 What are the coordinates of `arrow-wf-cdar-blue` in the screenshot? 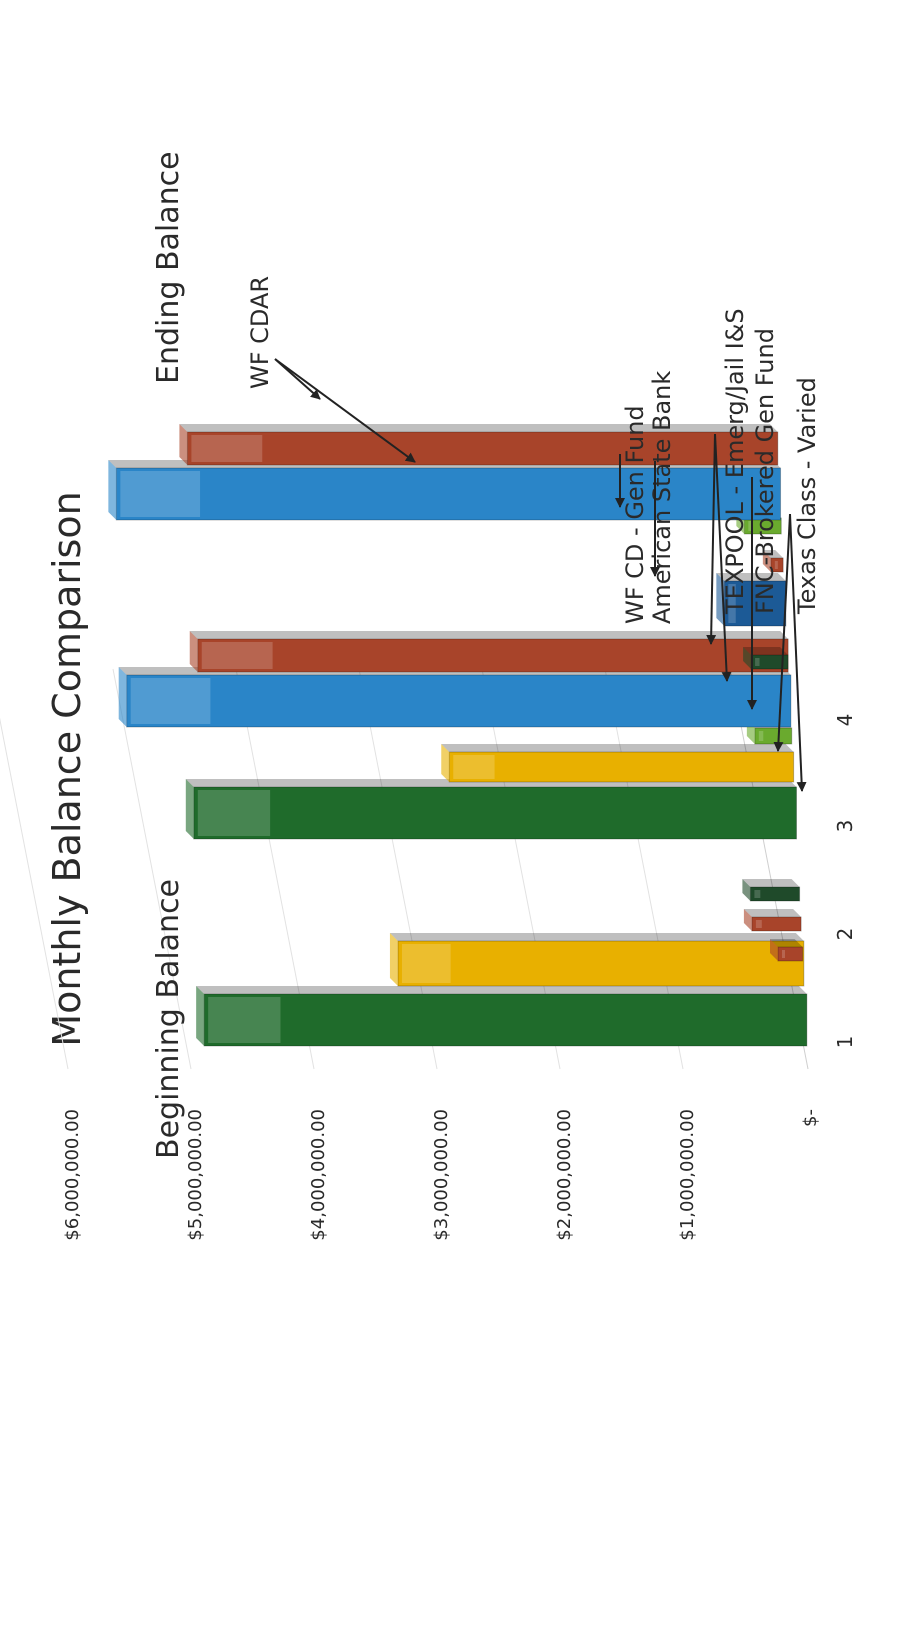 It's located at (345, 410).